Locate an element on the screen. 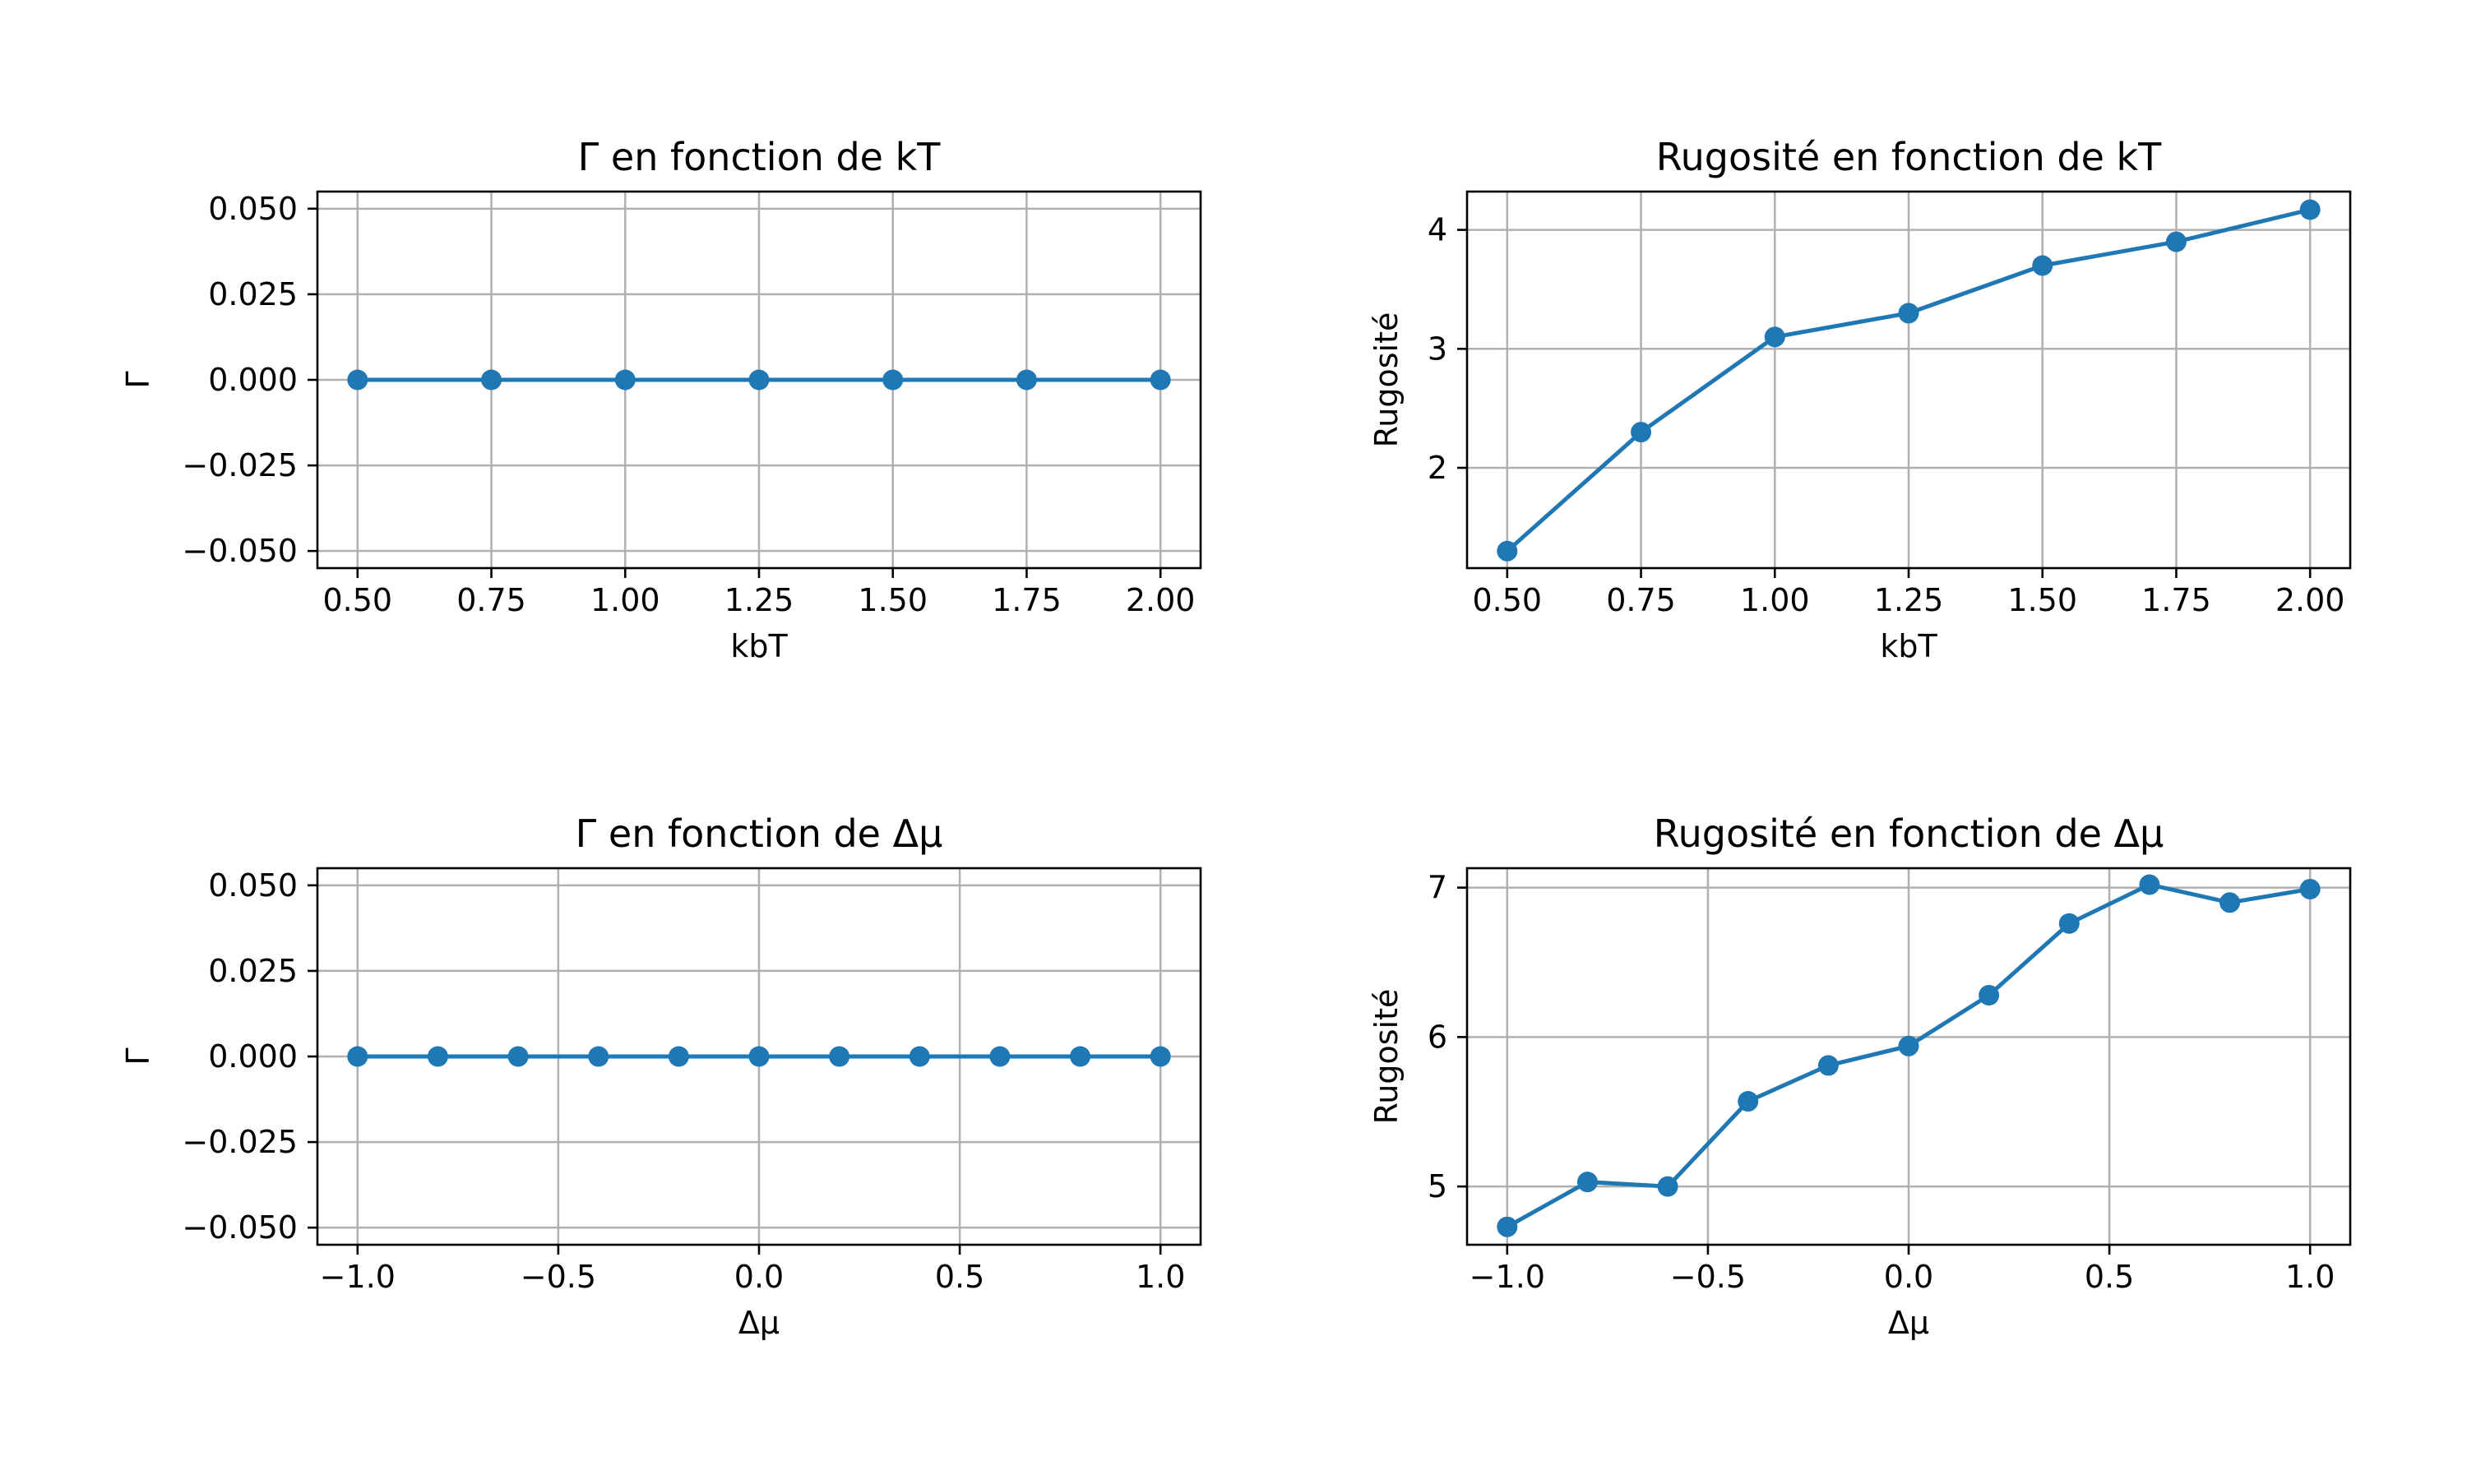 Image resolution: width=2467 pixels, height=1484 pixels. chart-title: Γ en fonction de kT is located at coordinates (760, 157).